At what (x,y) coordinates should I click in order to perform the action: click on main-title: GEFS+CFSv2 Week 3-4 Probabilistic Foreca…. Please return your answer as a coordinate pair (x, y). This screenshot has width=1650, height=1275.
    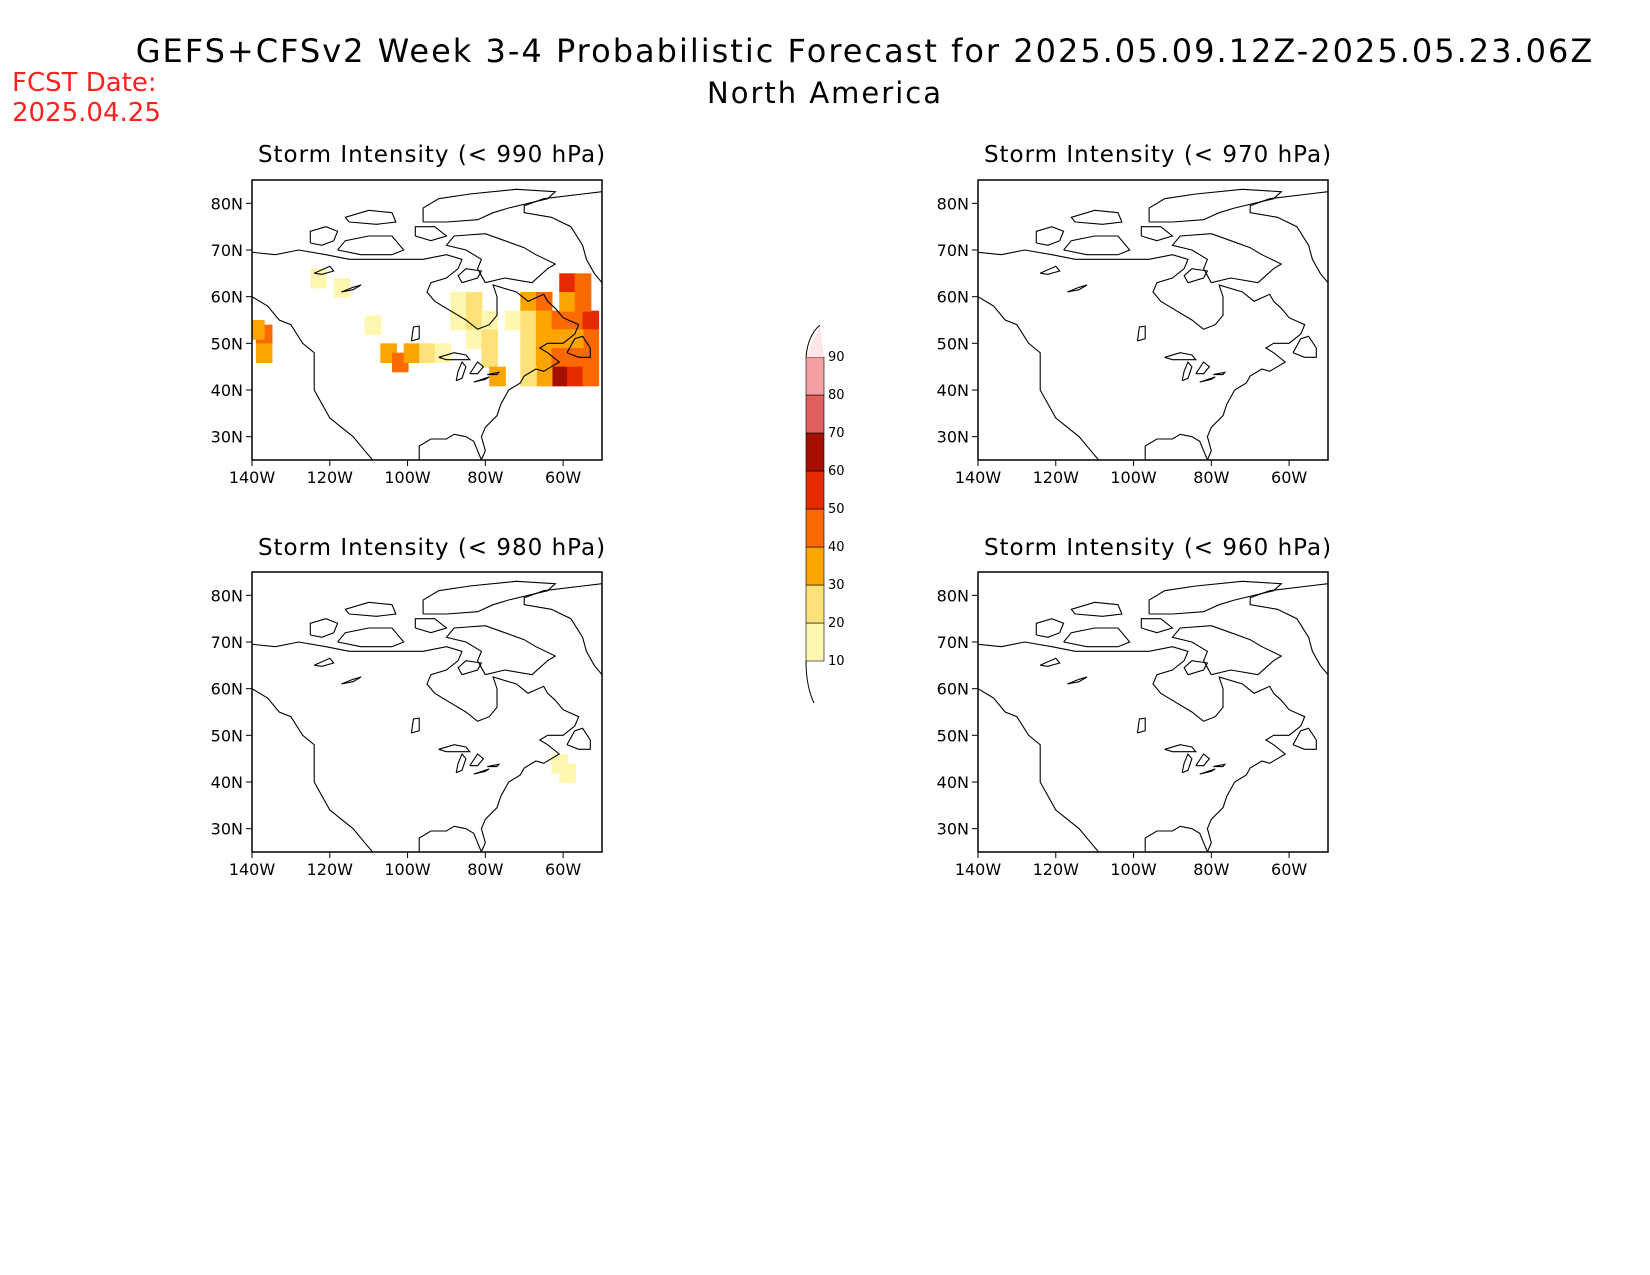
    Looking at the image, I should click on (865, 51).